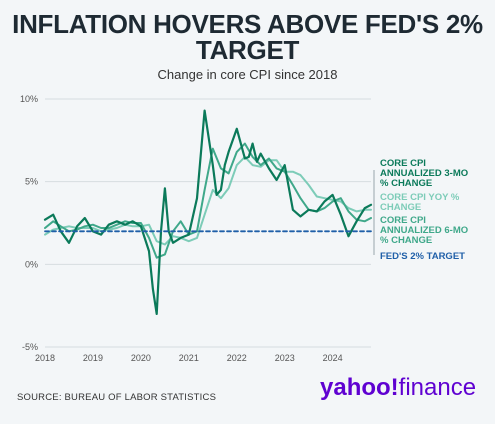 Image resolution: width=495 pixels, height=424 pixels. What do you see at coordinates (141, 358) in the screenshot?
I see `x-tick-label: 2020` at bounding box center [141, 358].